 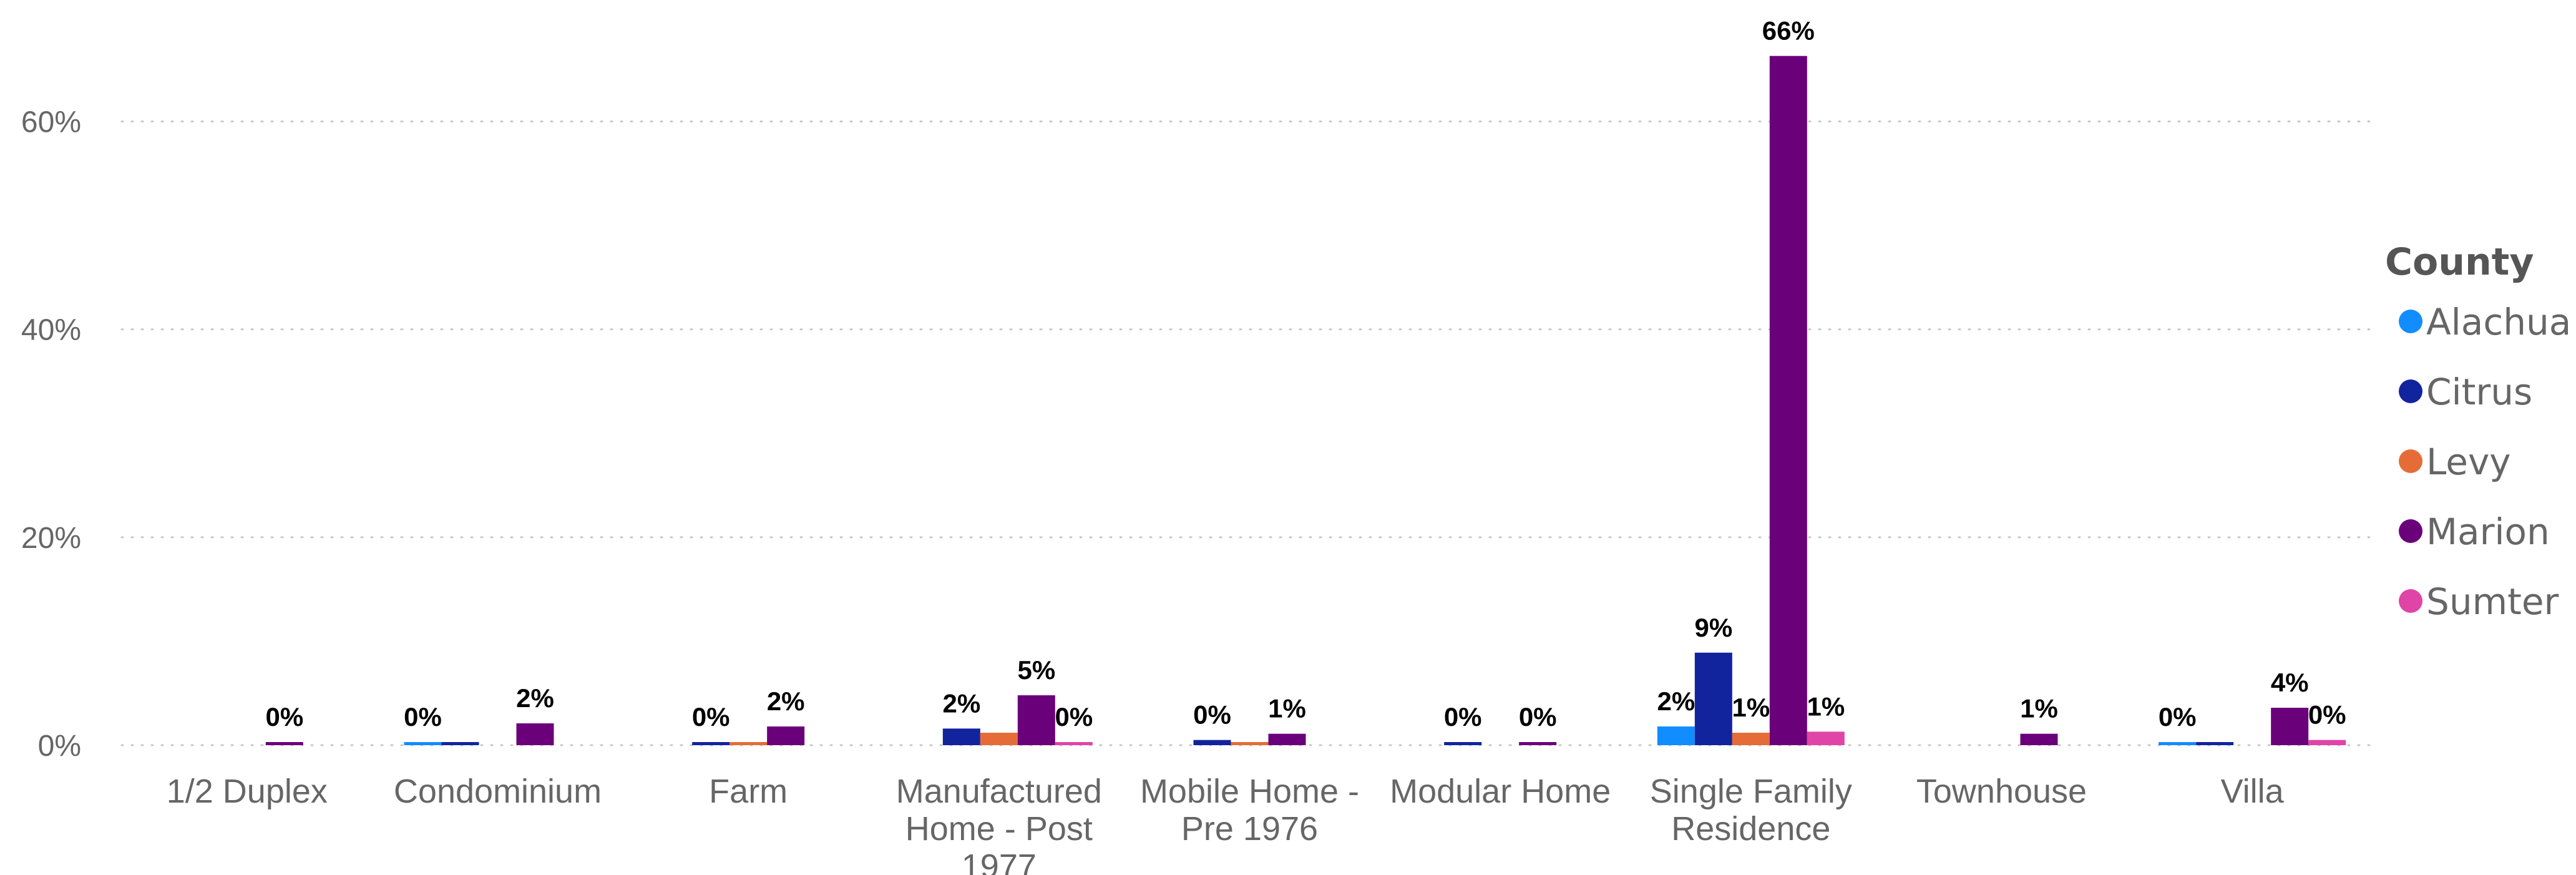 What do you see at coordinates (2479, 392) in the screenshot?
I see `legend-label: Citrus` at bounding box center [2479, 392].